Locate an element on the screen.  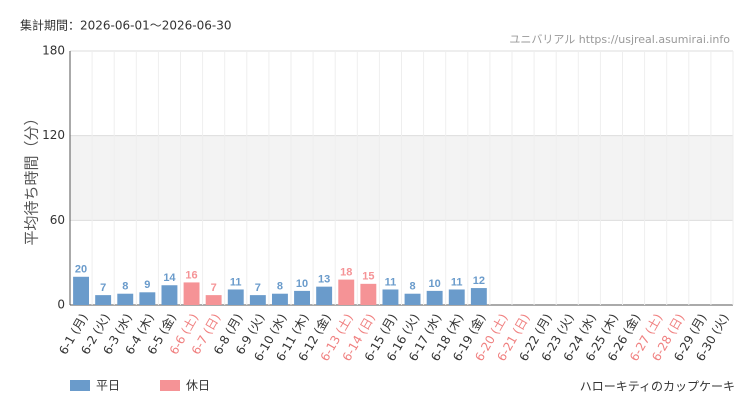
subject: ハローキティのカップケーキ is located at coordinates (657, 387).